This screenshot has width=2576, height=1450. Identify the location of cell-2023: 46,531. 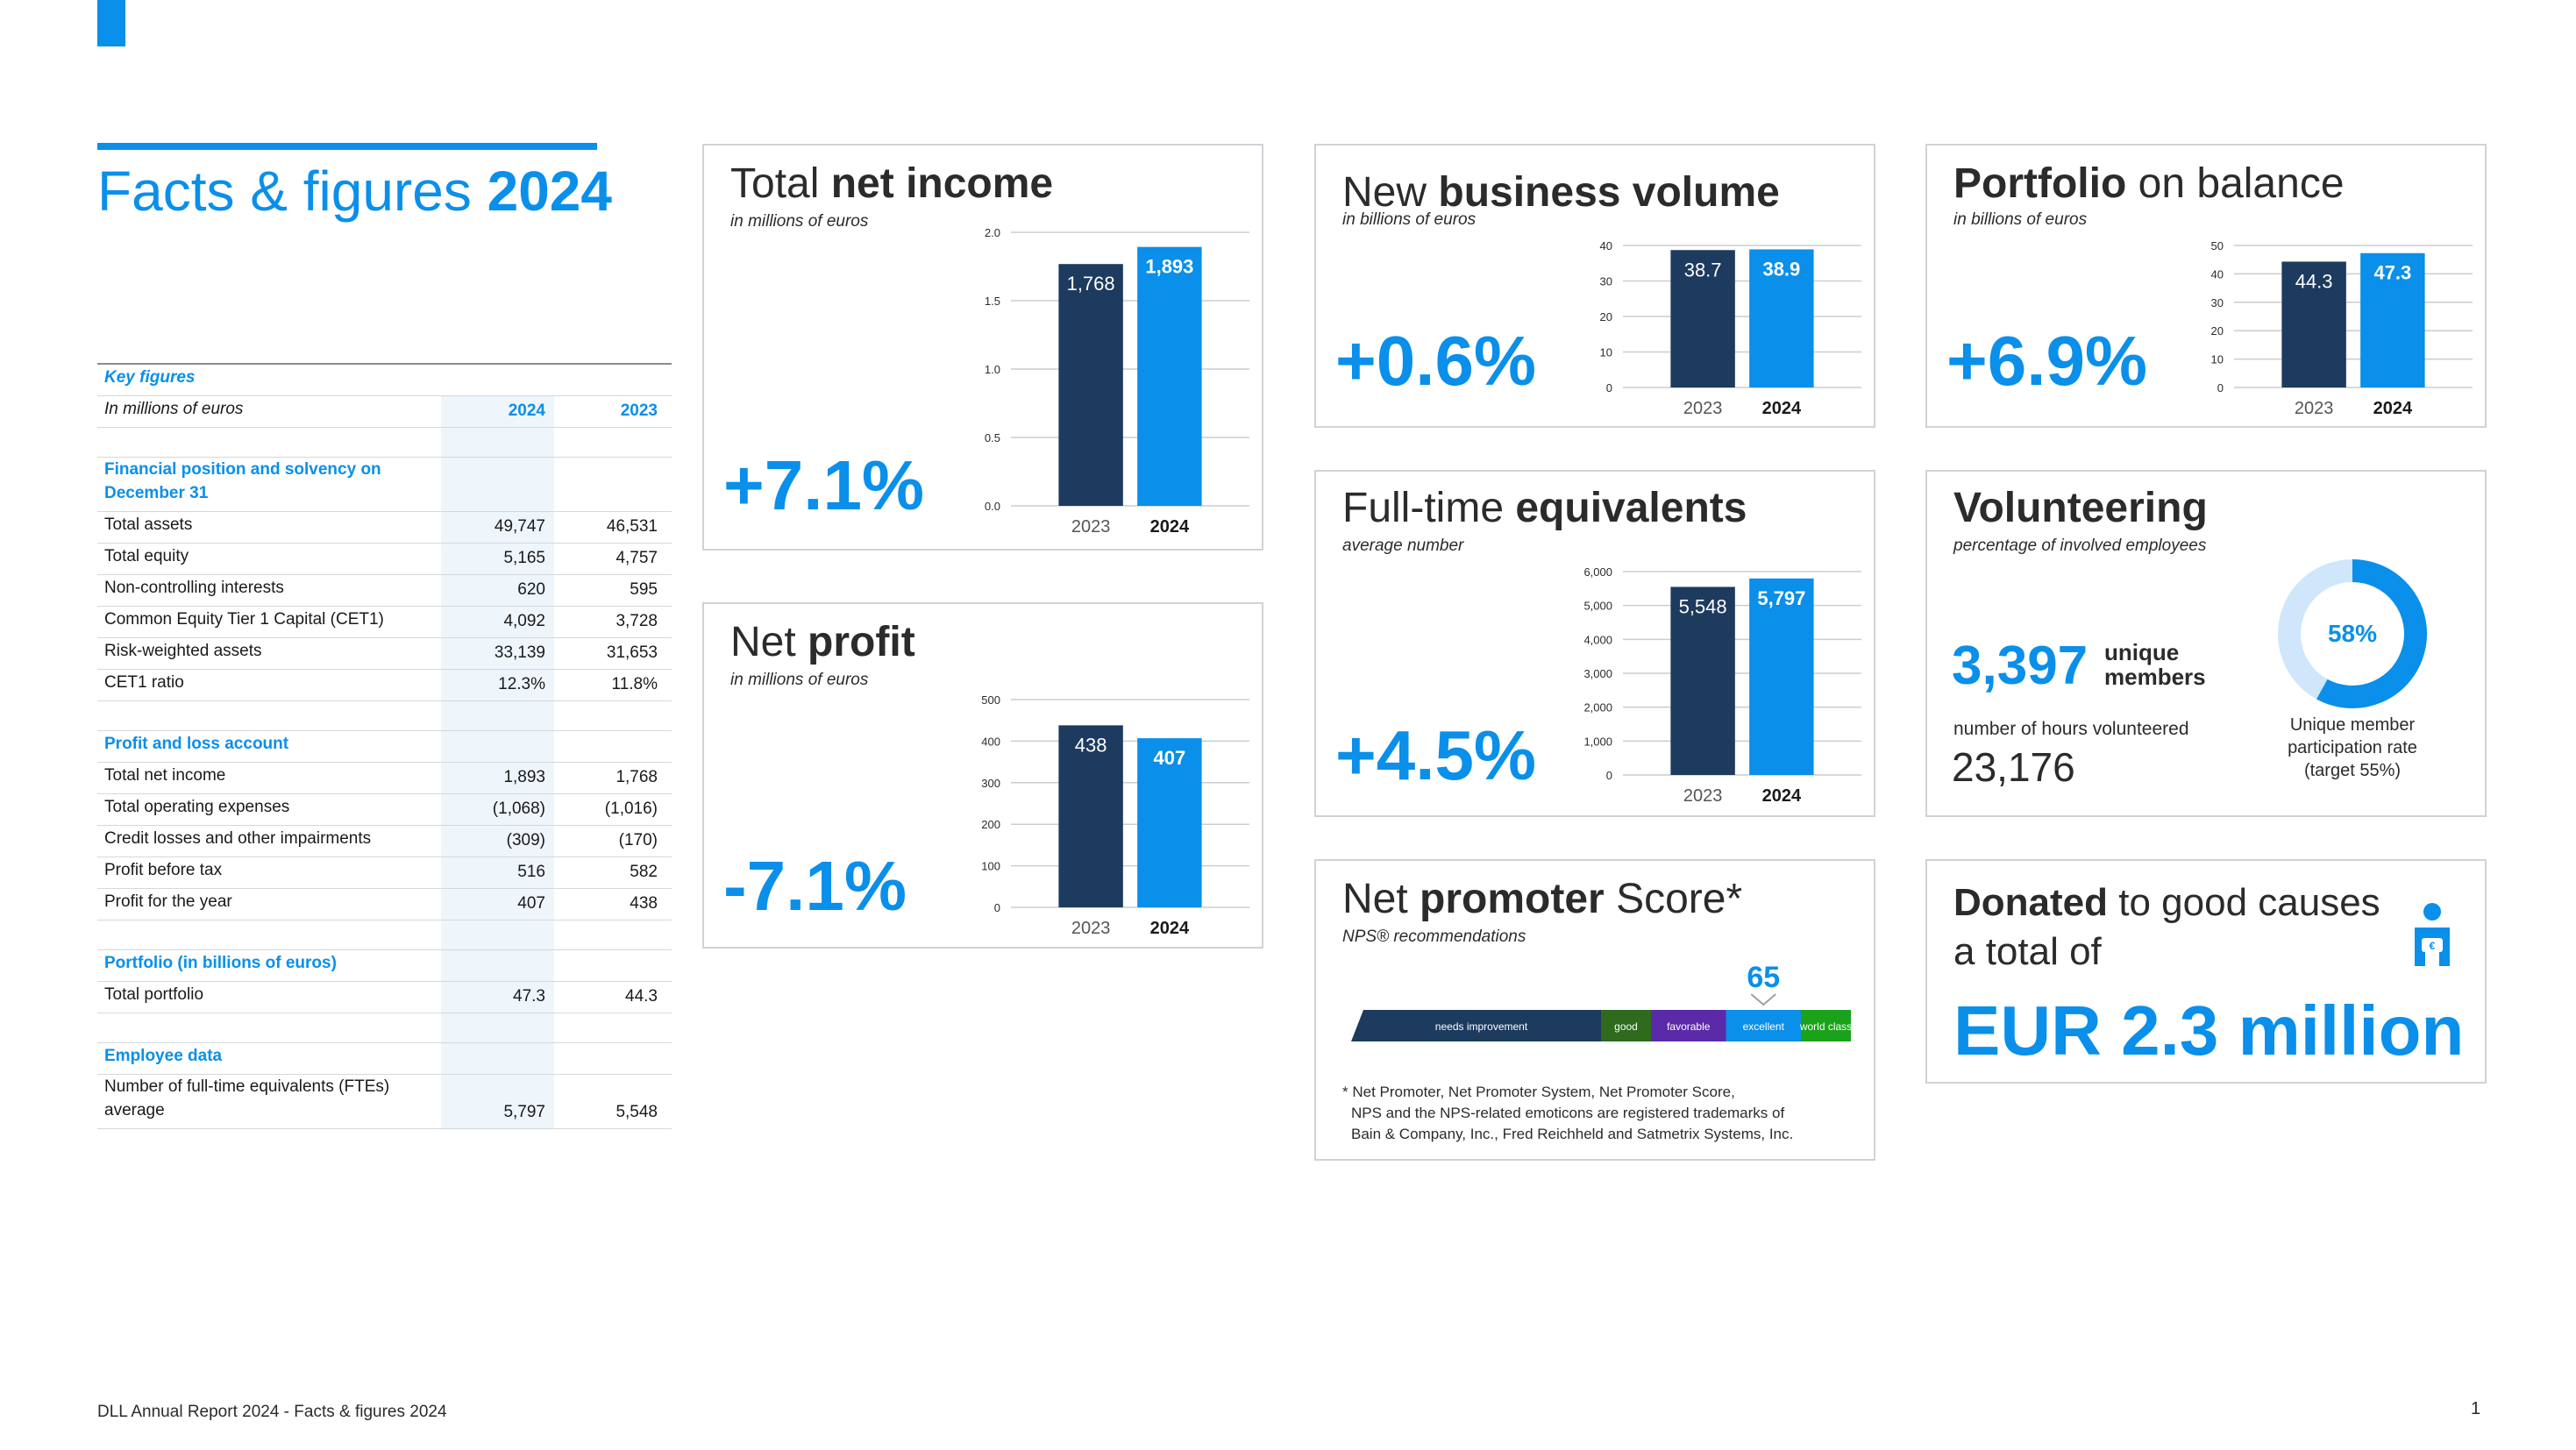
(632, 526).